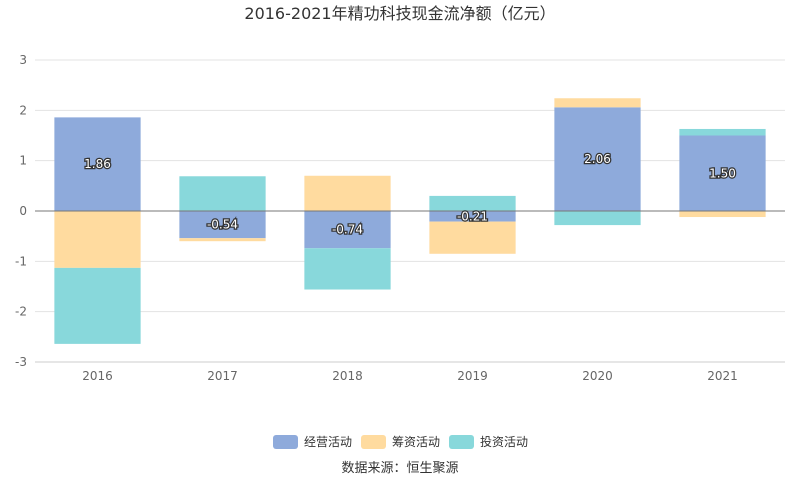 Image resolution: width=800 pixels, height=501 pixels. What do you see at coordinates (416, 442) in the screenshot?
I see `legend-label: 筹资活动` at bounding box center [416, 442].